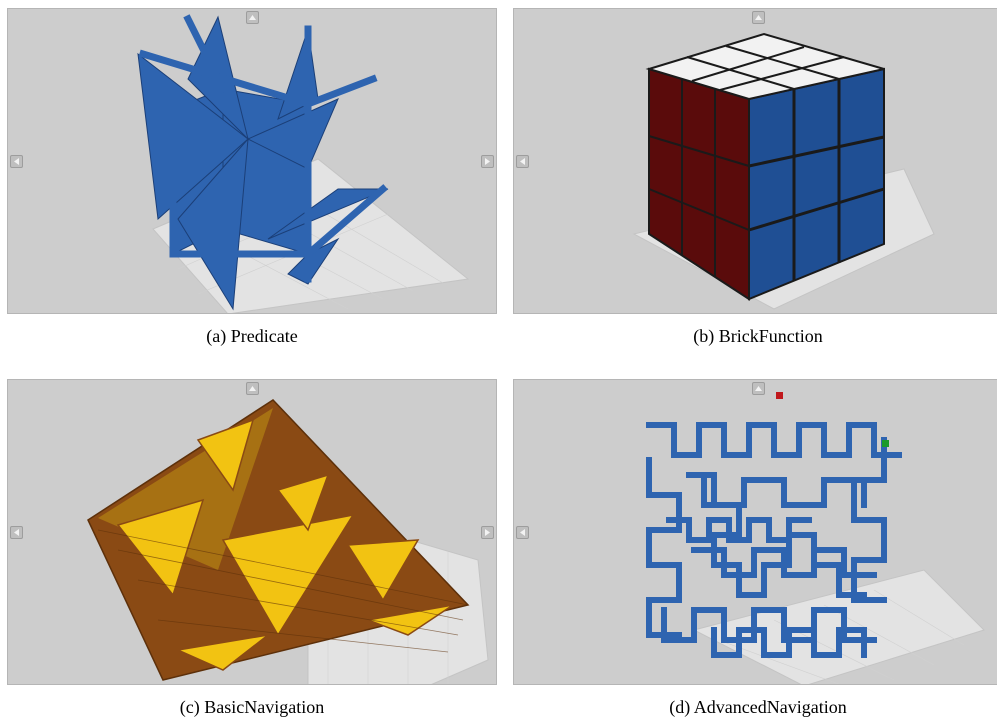  Describe the element at coordinates (758, 707) in the screenshot. I see `caption-advancednavigation: (d) AdvancedNavigation` at that location.